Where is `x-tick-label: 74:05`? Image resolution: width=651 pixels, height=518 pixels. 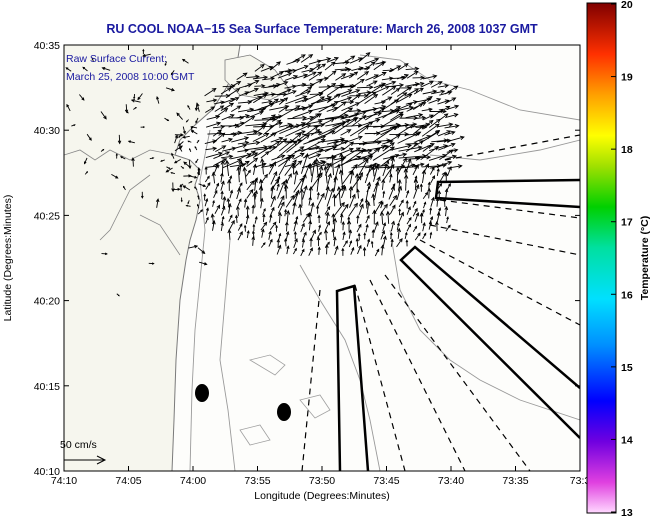 x-tick-label: 74:05 is located at coordinates (128, 481).